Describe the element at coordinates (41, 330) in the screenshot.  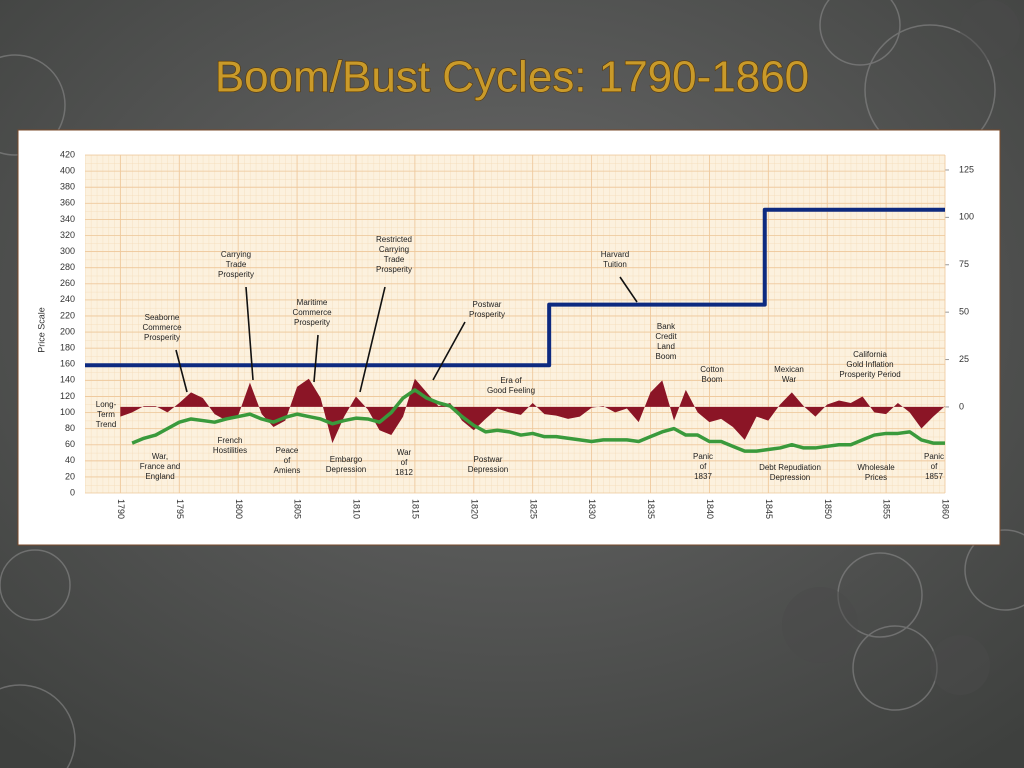
I see `y-axis-label: Price Scale` at that location.